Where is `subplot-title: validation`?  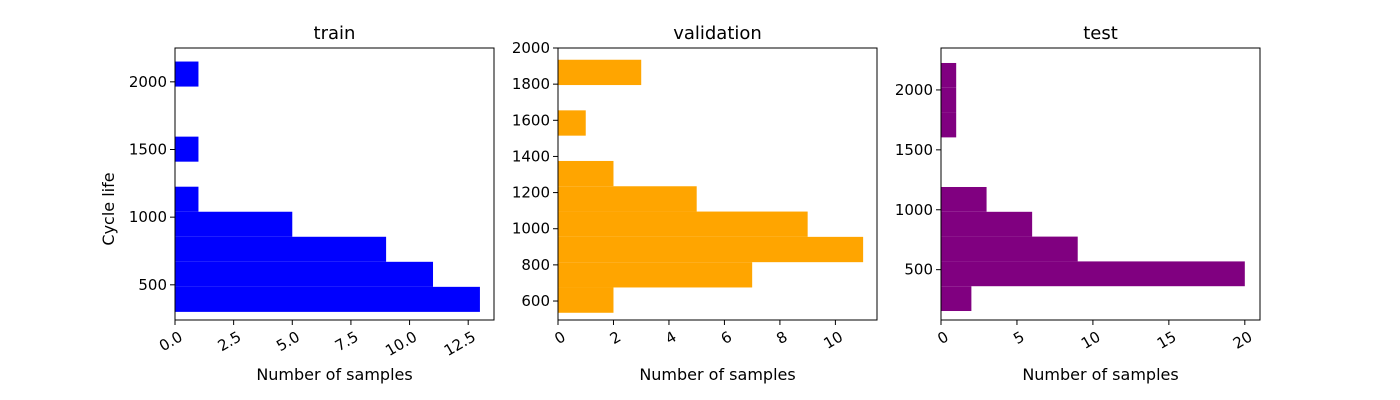
subplot-title: validation is located at coordinates (717, 33).